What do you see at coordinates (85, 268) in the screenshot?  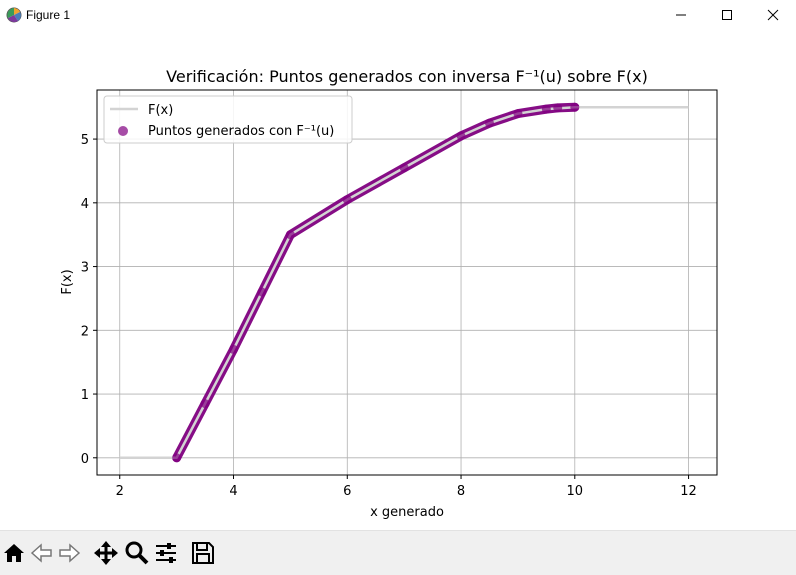 I see `y-tick-label: 3` at bounding box center [85, 268].